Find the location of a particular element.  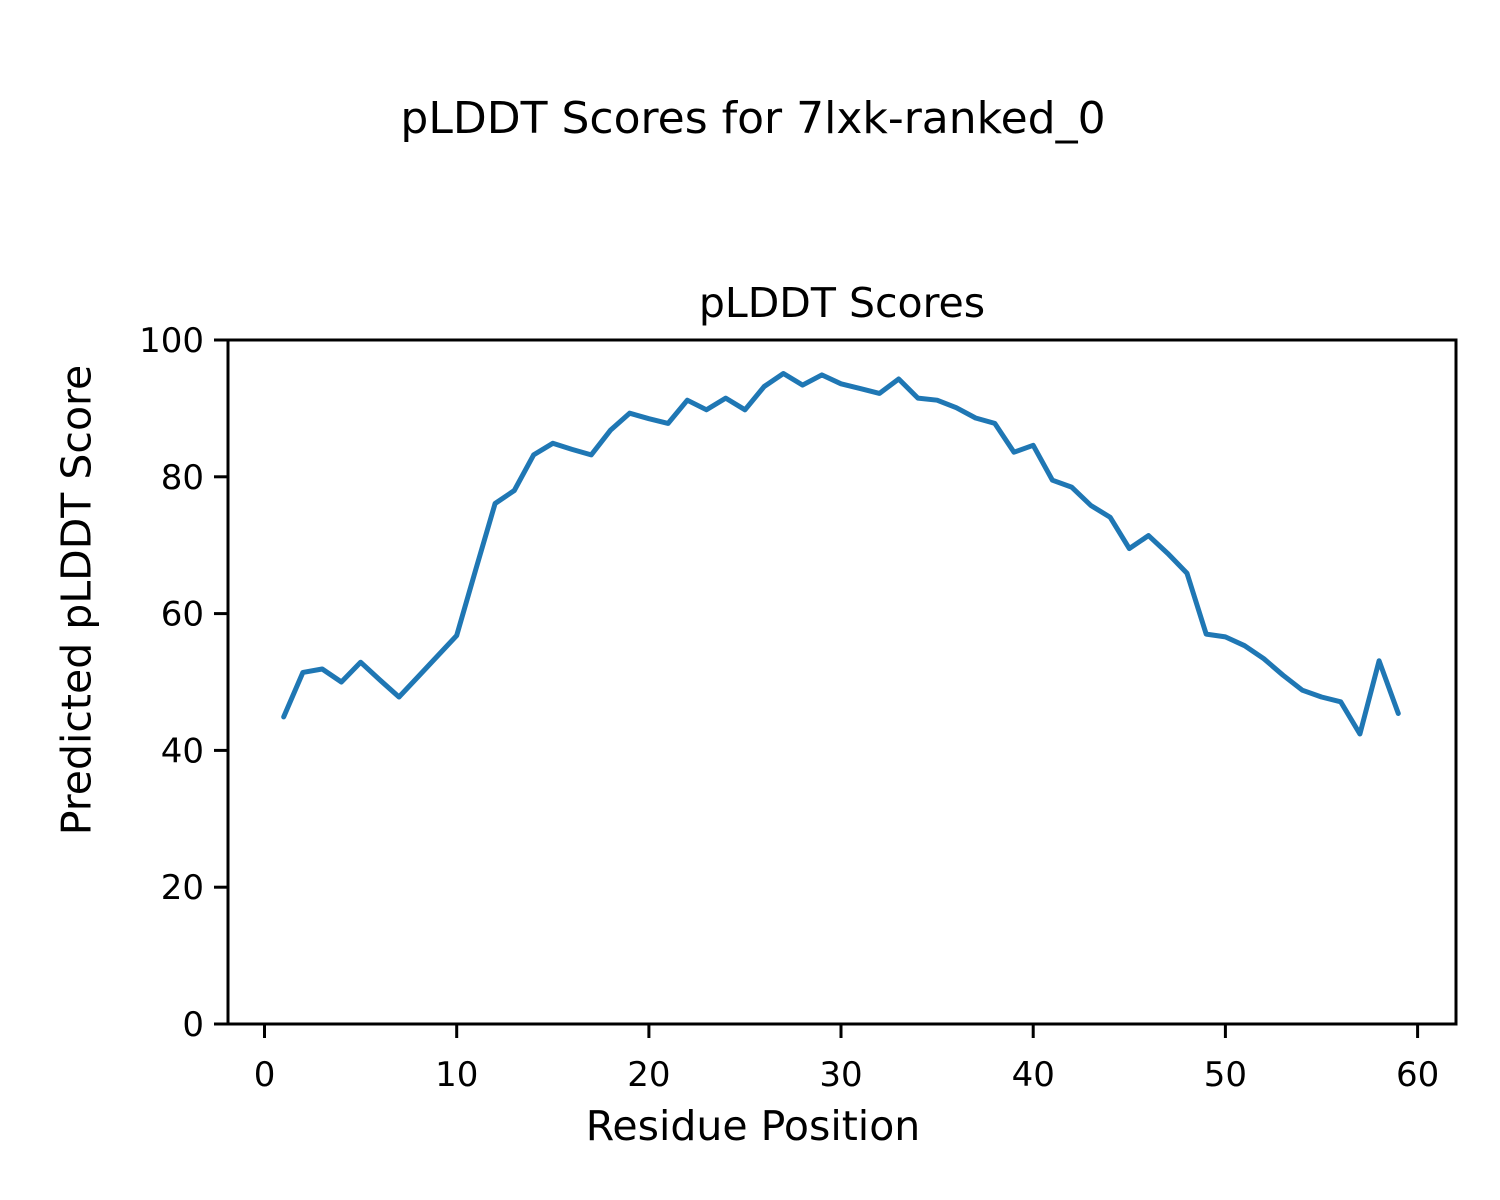

y-tick-label: 20 is located at coordinates (182, 888).